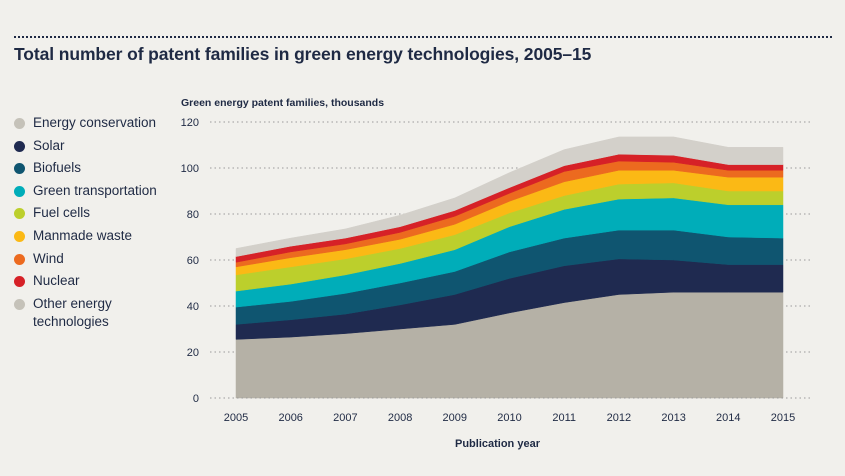 Image resolution: width=845 pixels, height=476 pixels. What do you see at coordinates (283, 103) in the screenshot?
I see `y-axis-label: Green energy patent families, thousands` at bounding box center [283, 103].